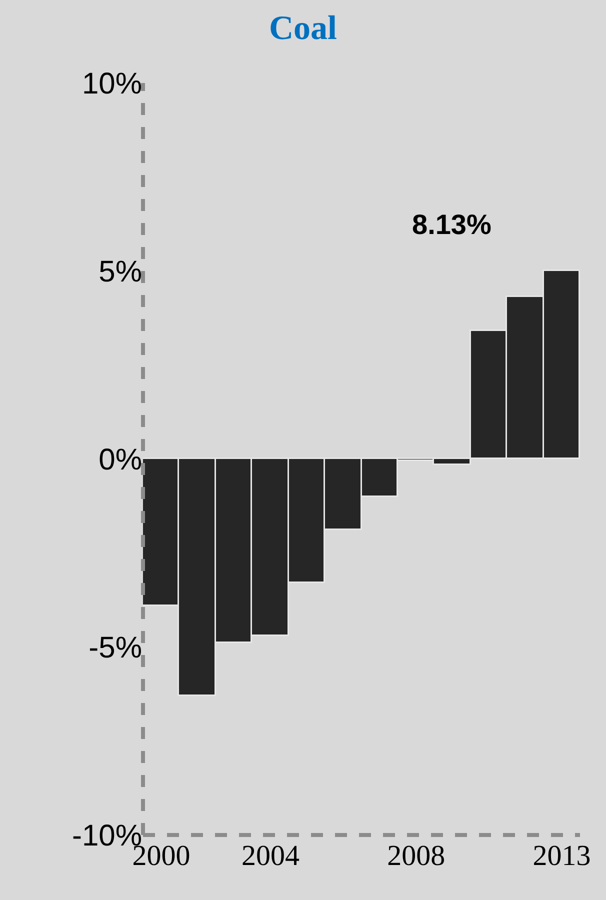 The height and width of the screenshot is (900, 606). What do you see at coordinates (270, 856) in the screenshot?
I see `x-tick-label: 2004` at bounding box center [270, 856].